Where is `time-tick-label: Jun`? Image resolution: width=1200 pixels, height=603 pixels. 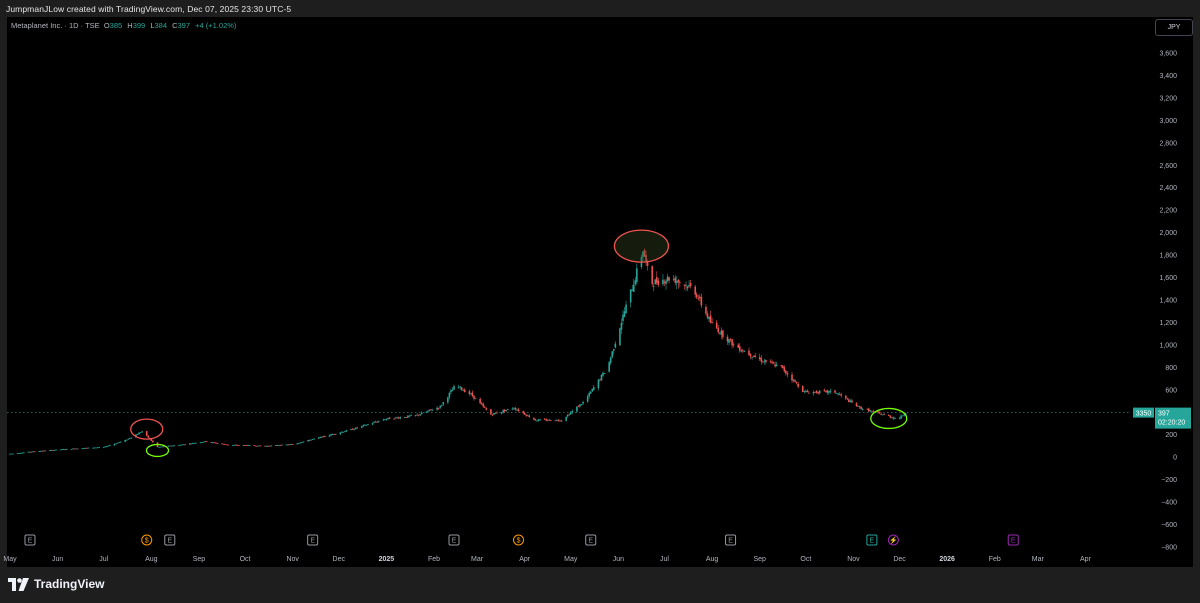 time-tick-label: Jun is located at coordinates (618, 559).